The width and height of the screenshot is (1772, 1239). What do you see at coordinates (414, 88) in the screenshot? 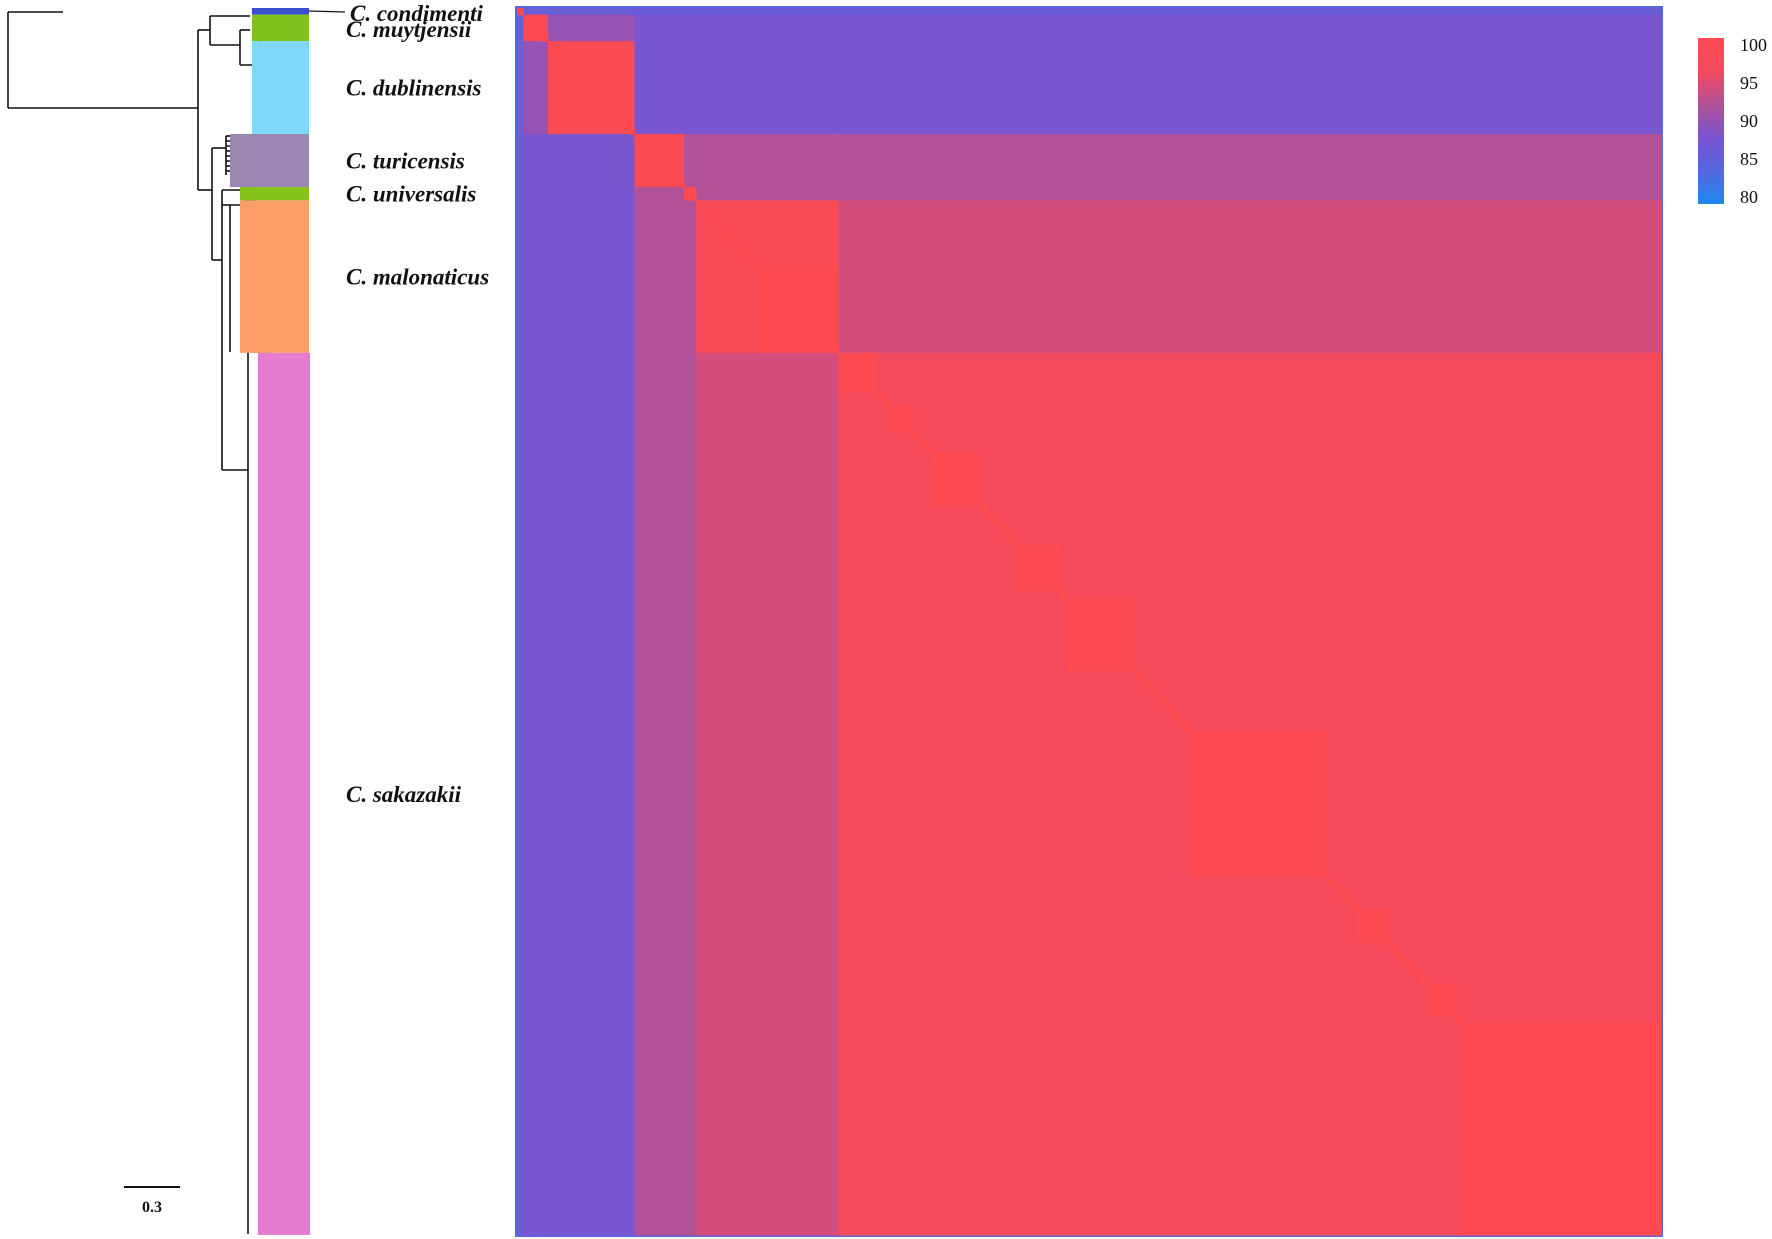
I see `clade-label-2: C. dublinensis` at bounding box center [414, 88].